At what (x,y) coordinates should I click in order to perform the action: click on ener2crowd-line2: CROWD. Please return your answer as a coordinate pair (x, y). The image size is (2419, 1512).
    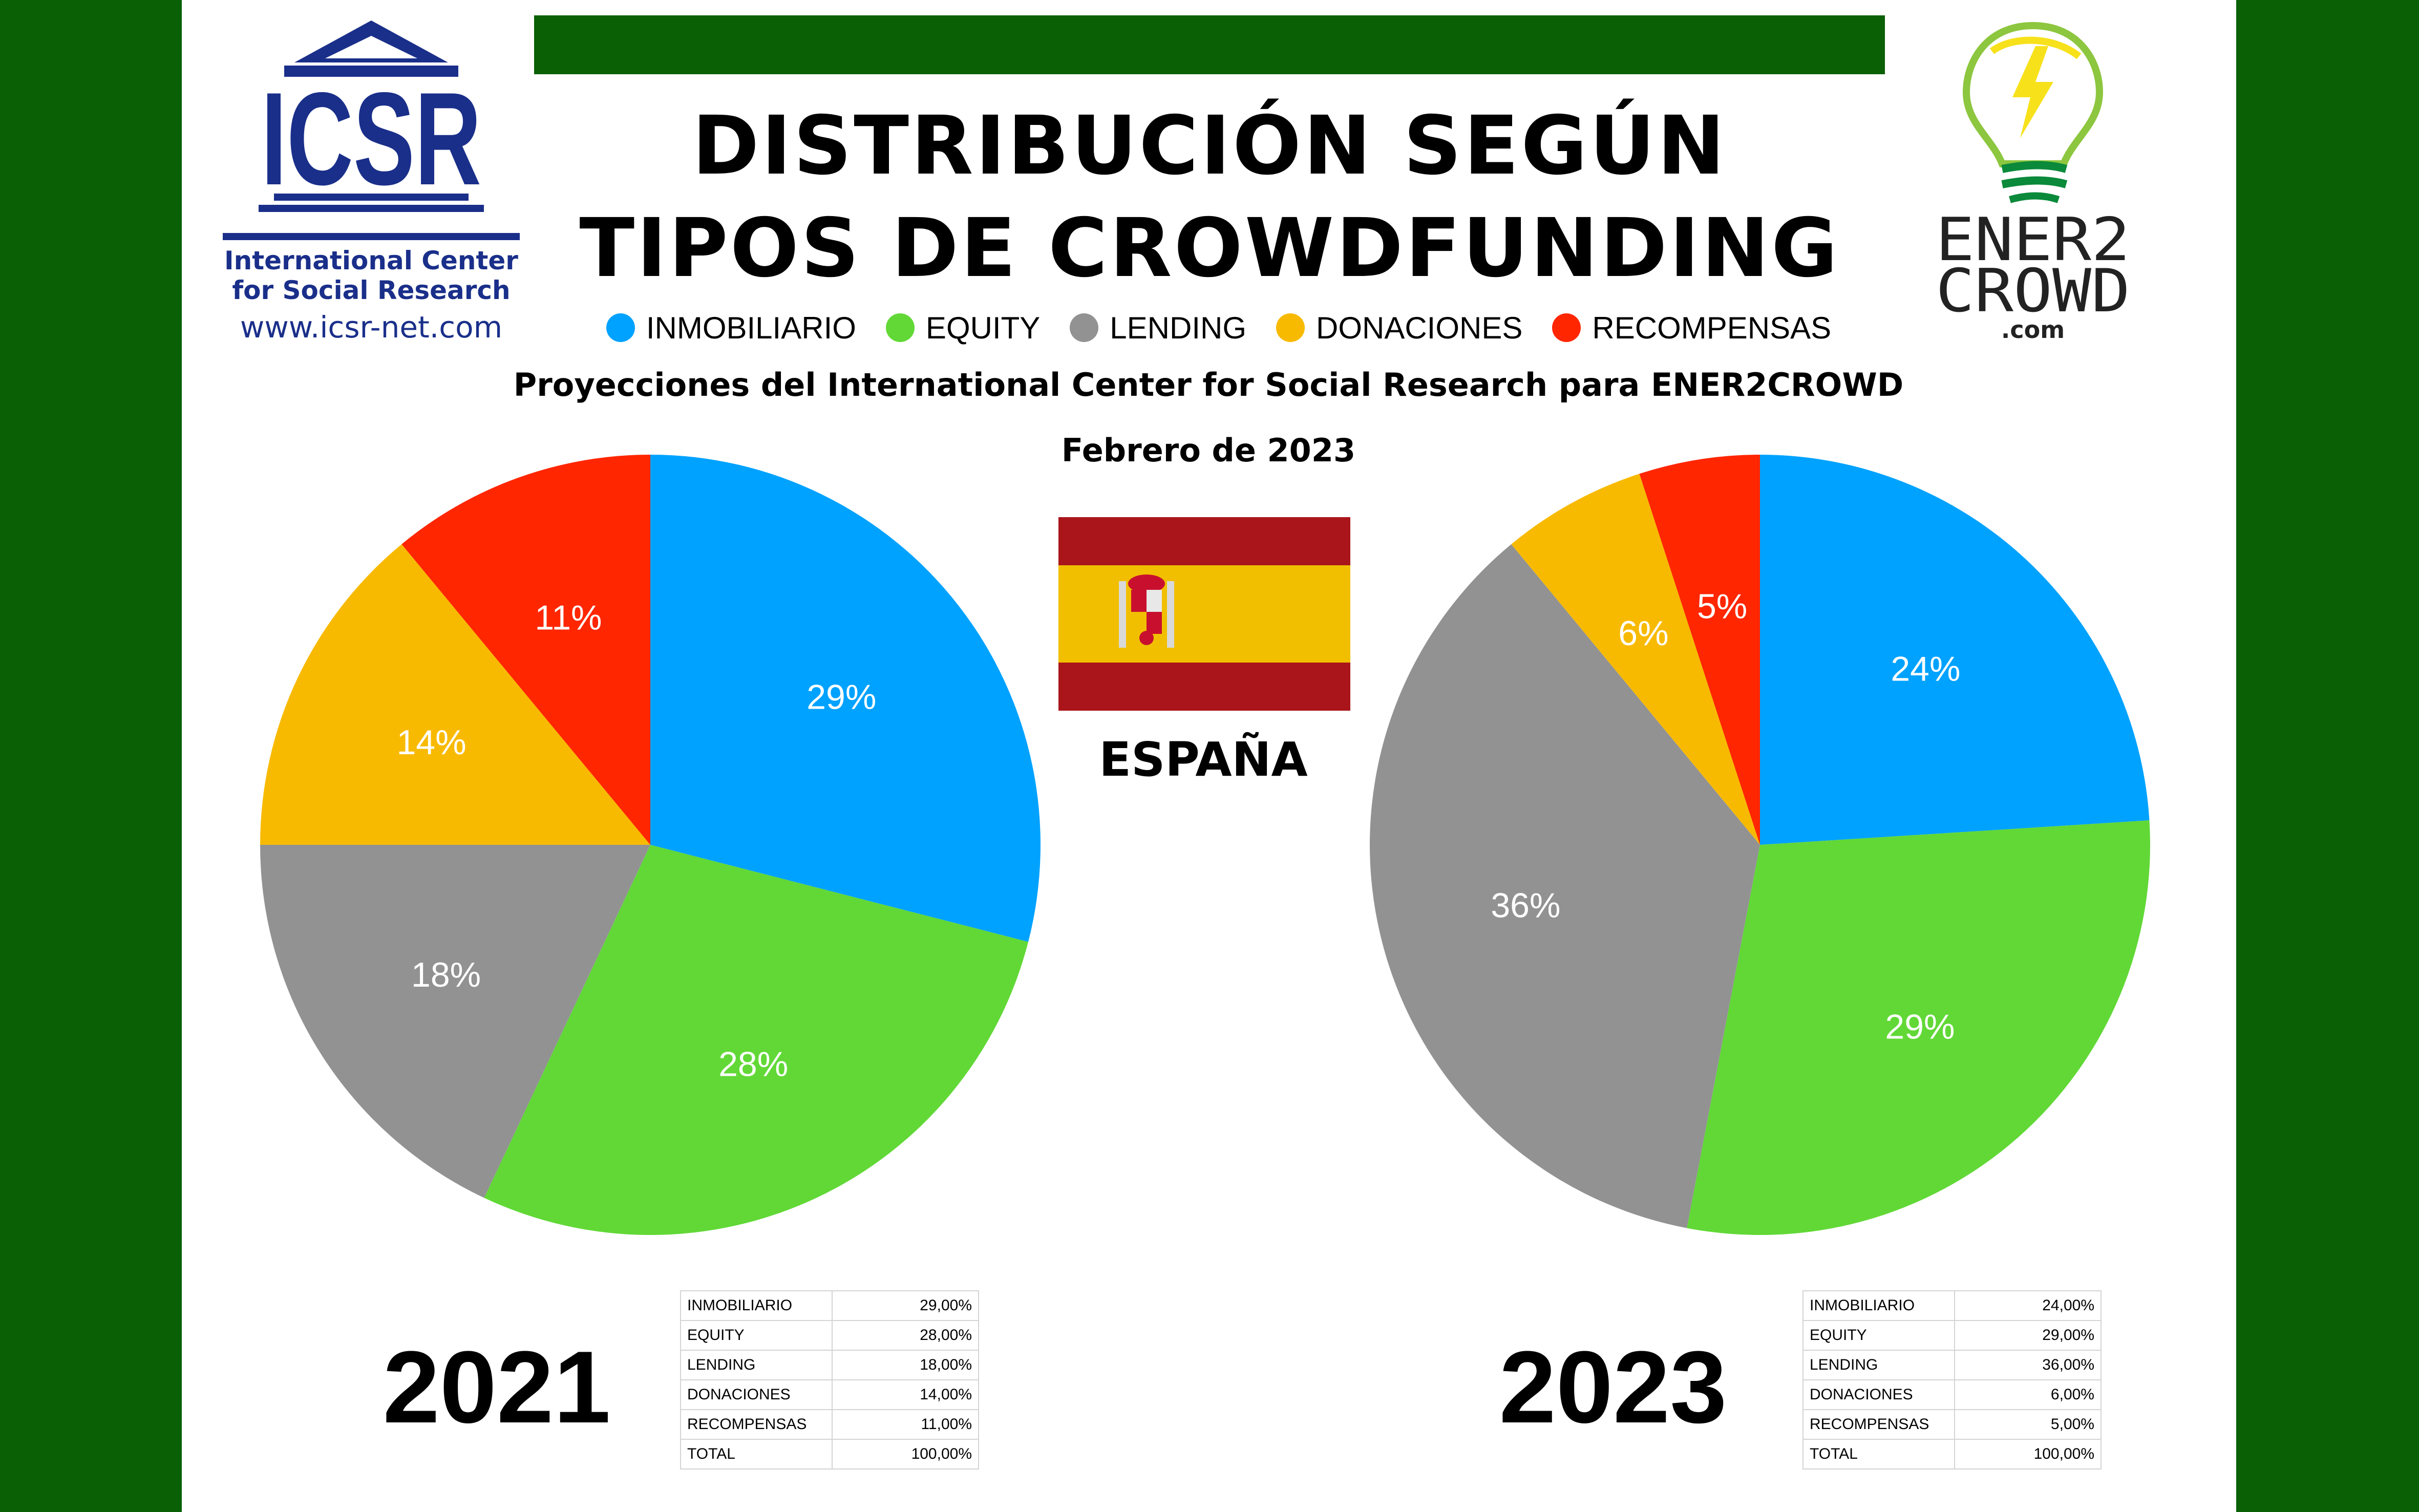
    Looking at the image, I should click on (2033, 291).